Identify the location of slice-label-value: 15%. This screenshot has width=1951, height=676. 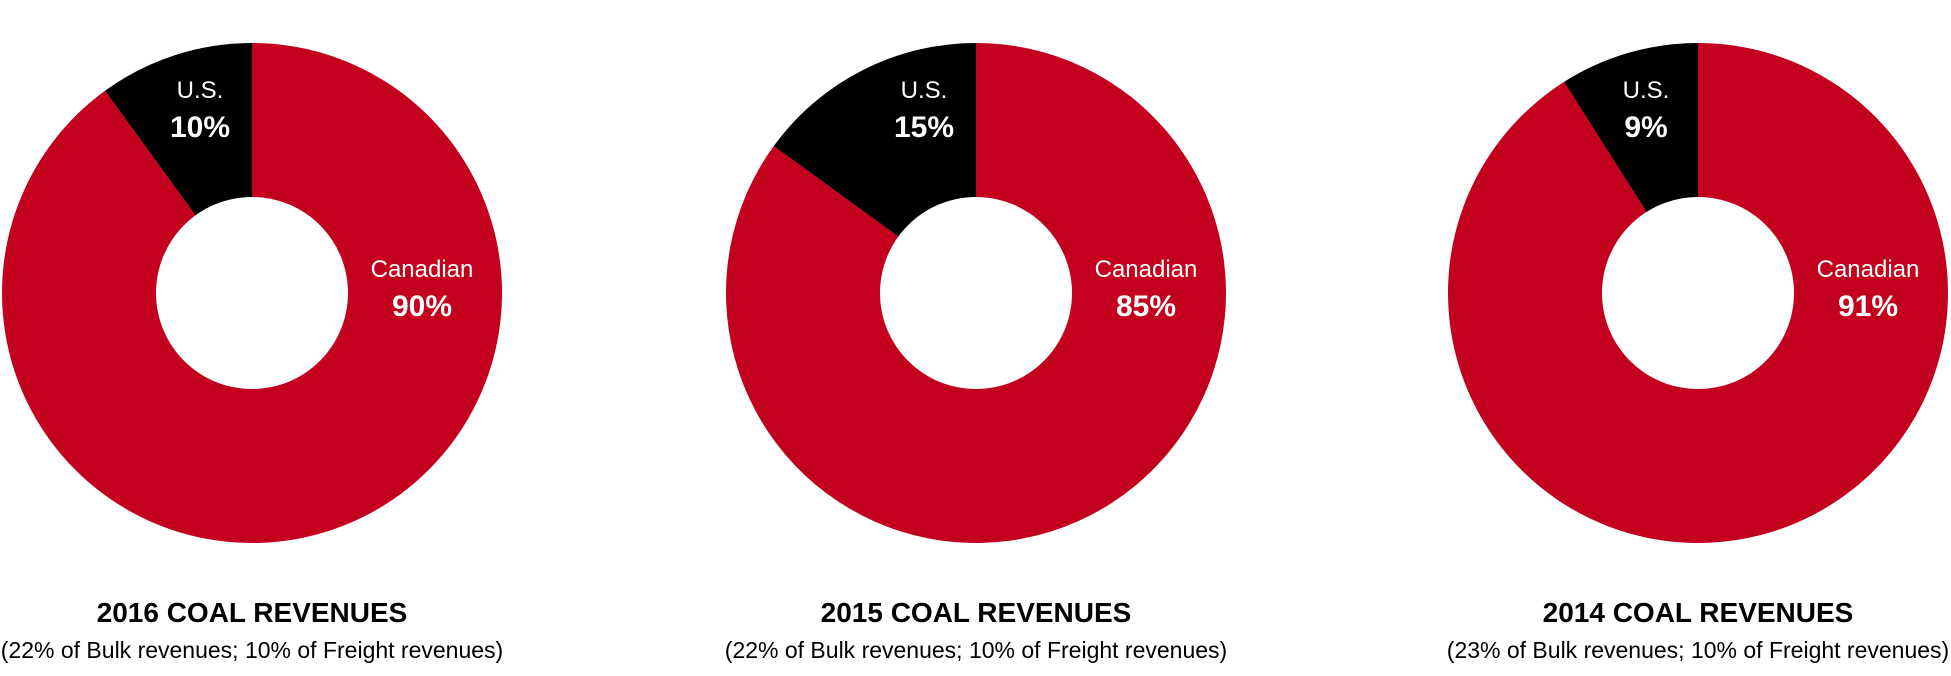
(924, 127).